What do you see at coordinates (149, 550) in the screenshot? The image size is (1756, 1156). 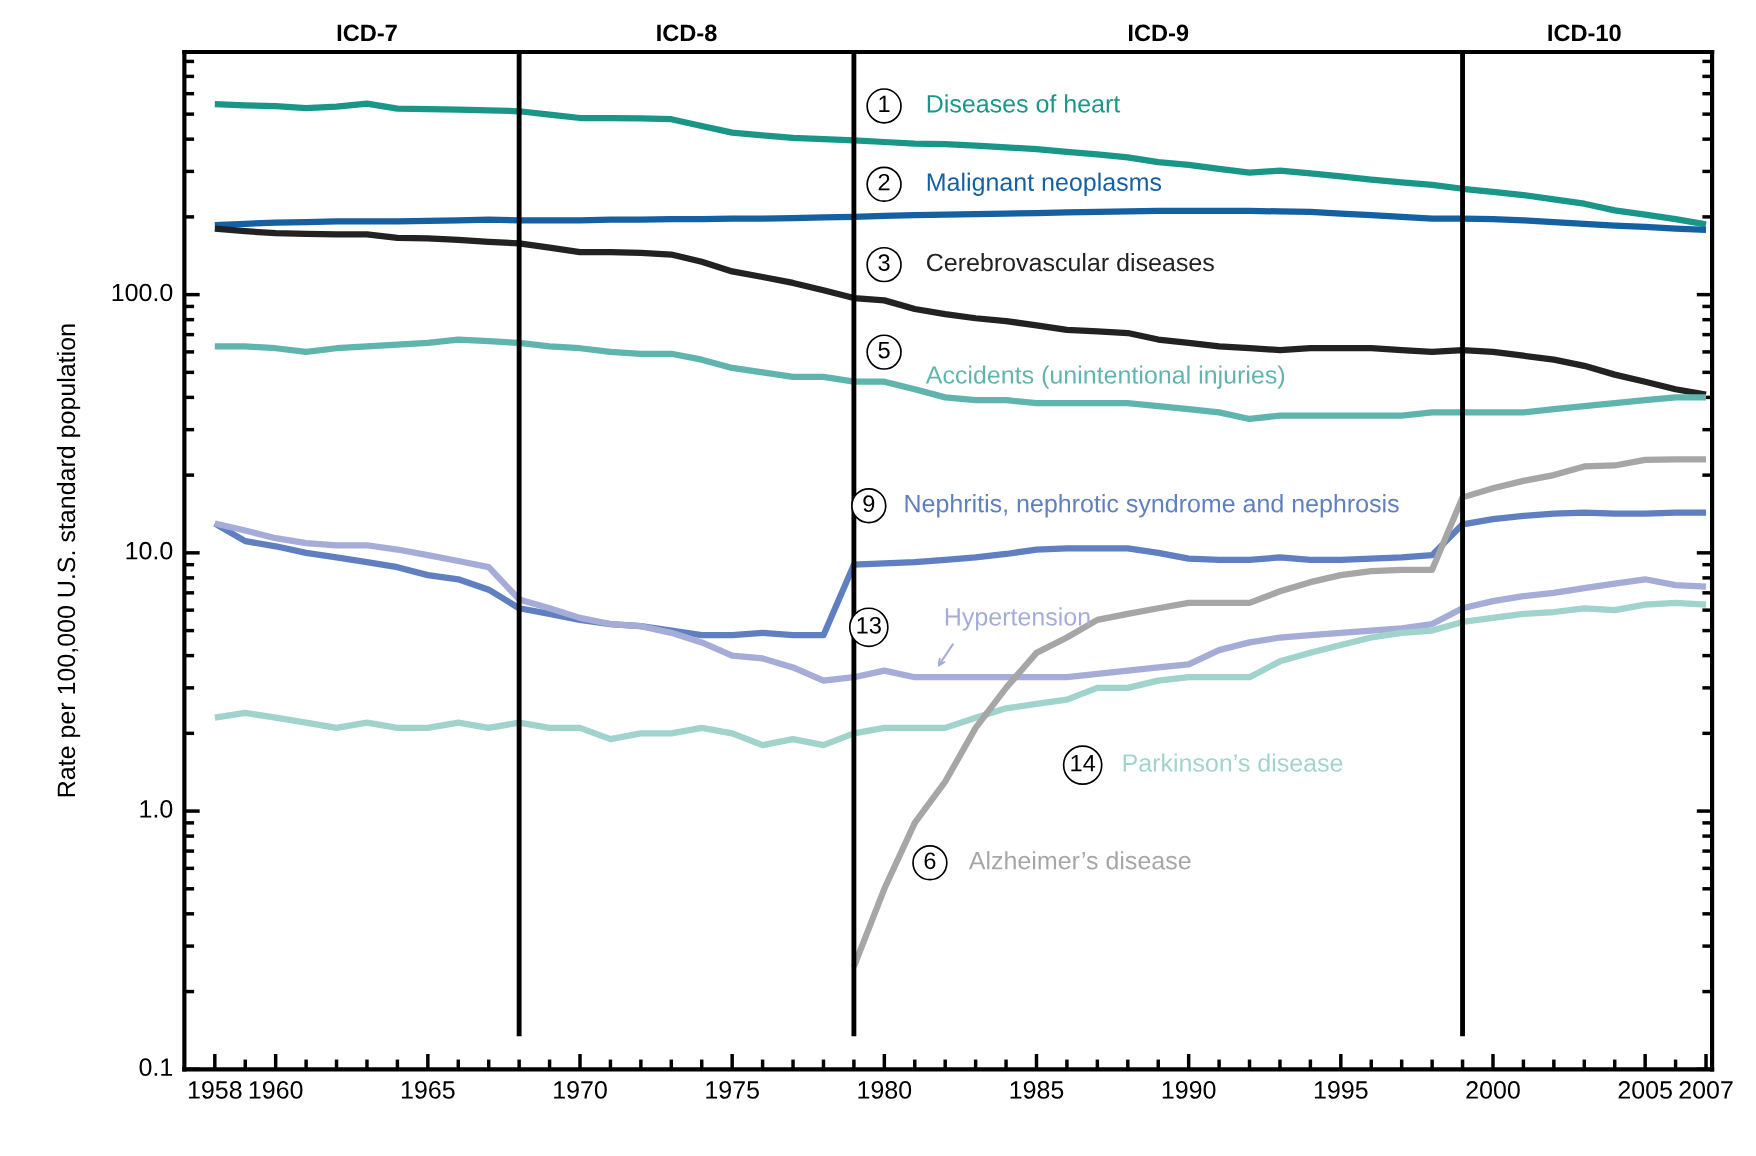 I see `y-tick-label: 10.0` at bounding box center [149, 550].